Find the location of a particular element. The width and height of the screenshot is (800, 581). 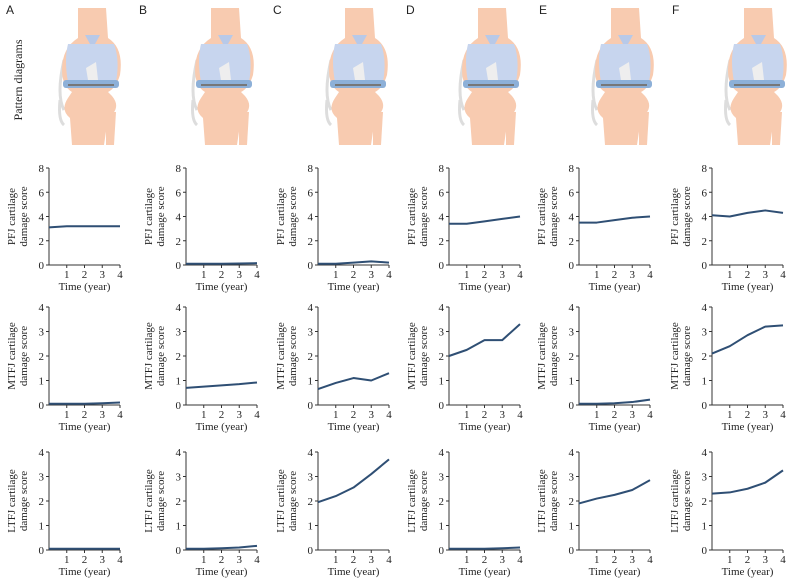

knee-diagram is located at coordinates (222, 76).